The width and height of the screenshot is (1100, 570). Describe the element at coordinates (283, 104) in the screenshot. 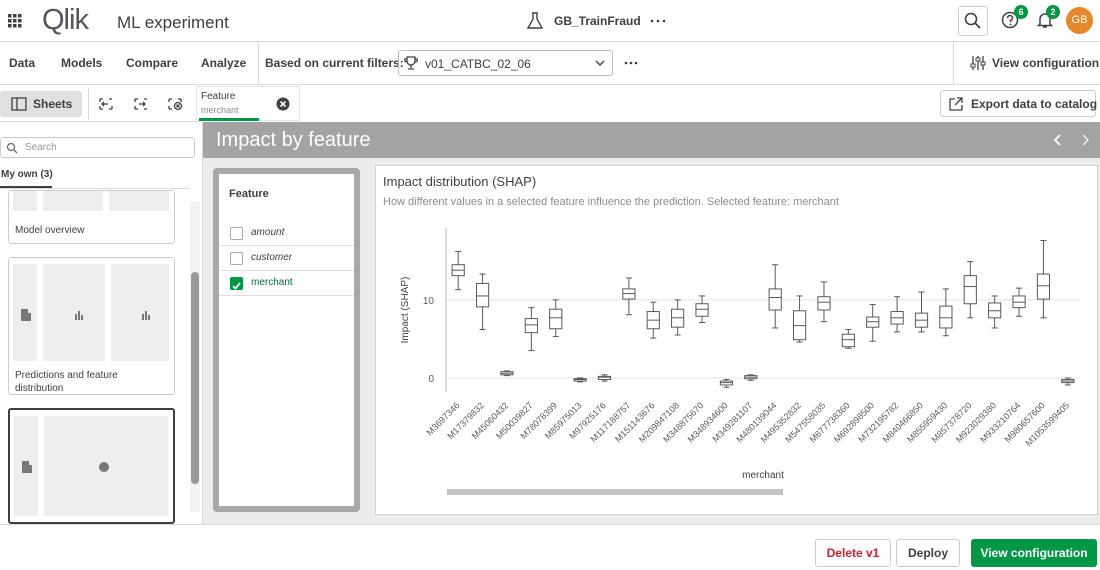

I see `clear-filter-icon` at that location.